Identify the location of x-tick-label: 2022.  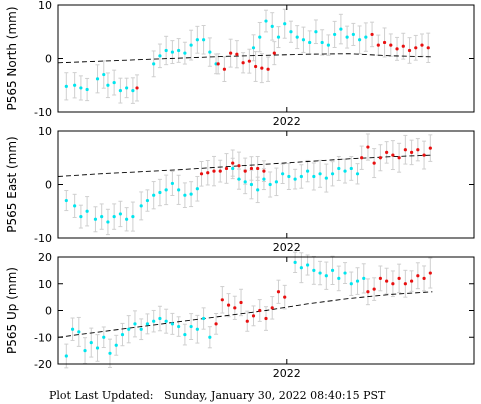
(287, 373).